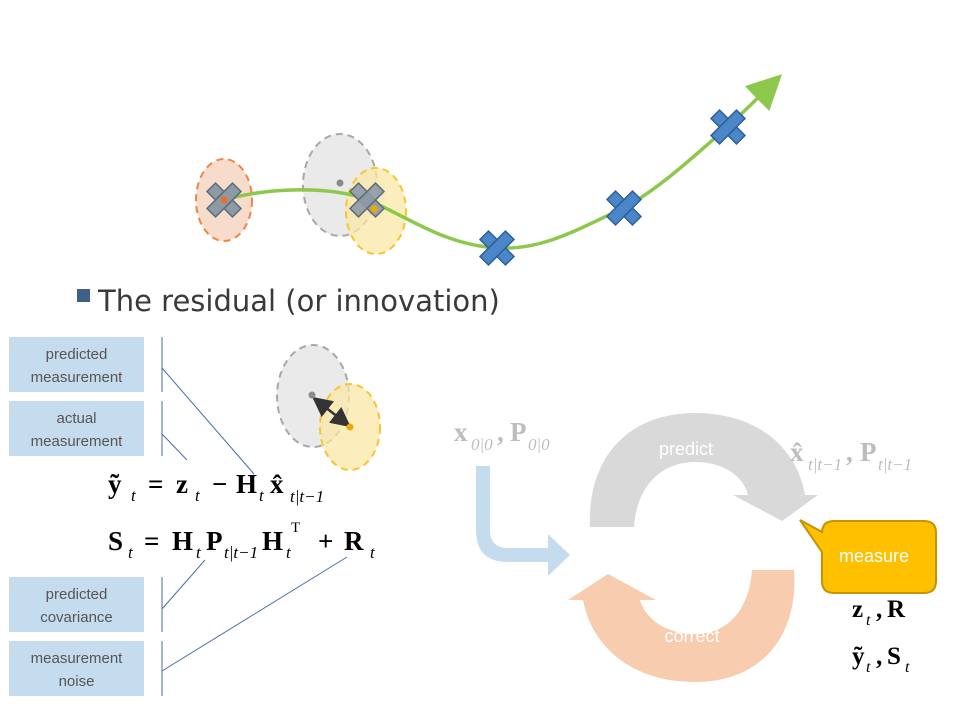 Image resolution: width=960 pixels, height=720 pixels. What do you see at coordinates (76, 418) in the screenshot?
I see `label-line-1: actual` at bounding box center [76, 418].